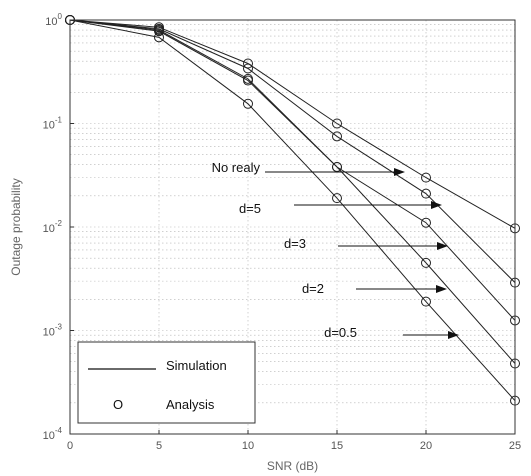  I want to click on x-tick-label: 15, so click(337, 446).